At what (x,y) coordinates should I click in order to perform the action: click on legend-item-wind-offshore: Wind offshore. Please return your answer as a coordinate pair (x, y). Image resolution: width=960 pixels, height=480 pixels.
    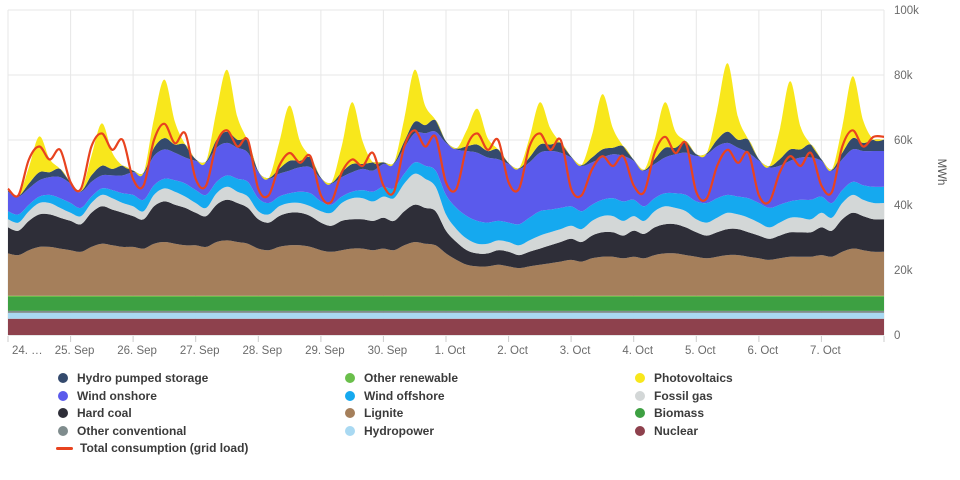
    Looking at the image, I should click on (401, 396).